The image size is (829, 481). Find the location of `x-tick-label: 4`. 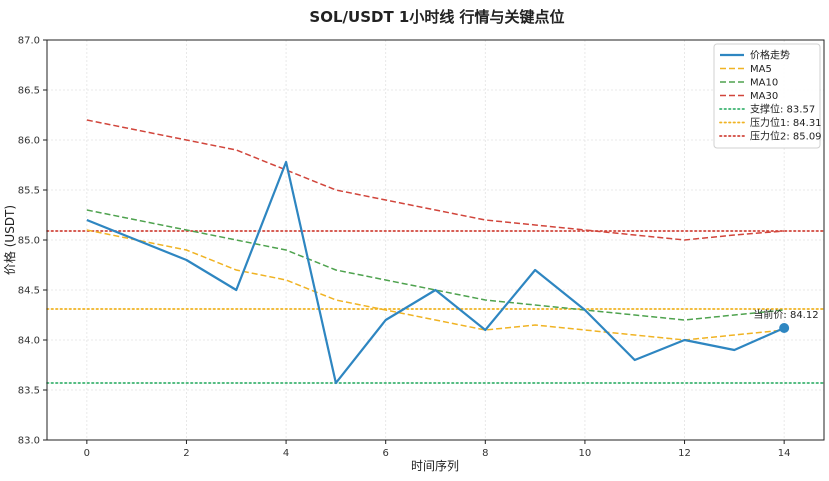

x-tick-label: 4 is located at coordinates (286, 453).